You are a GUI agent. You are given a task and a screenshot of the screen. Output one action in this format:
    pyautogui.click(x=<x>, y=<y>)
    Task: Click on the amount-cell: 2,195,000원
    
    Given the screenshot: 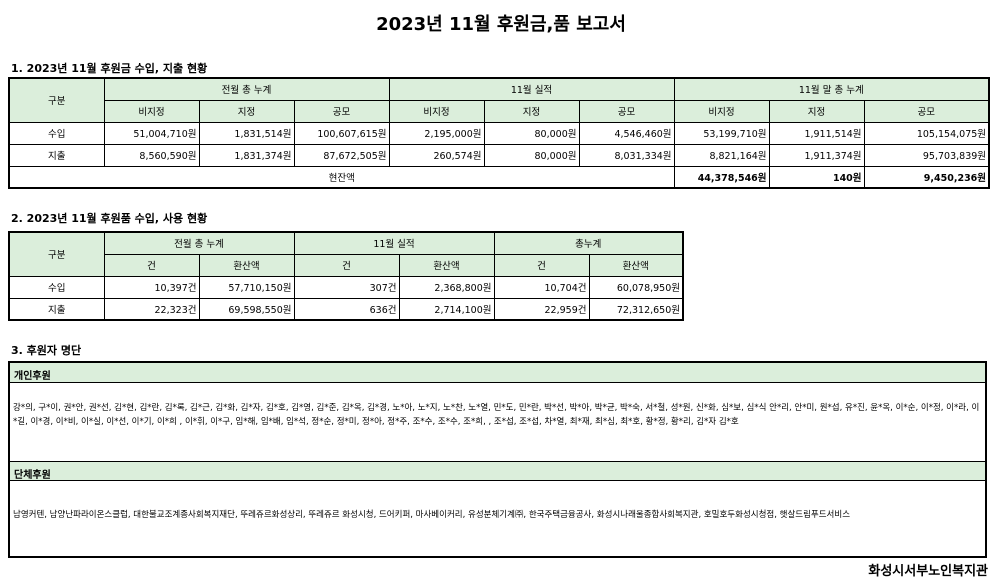 What is the action you would take?
    pyautogui.click(x=436, y=133)
    